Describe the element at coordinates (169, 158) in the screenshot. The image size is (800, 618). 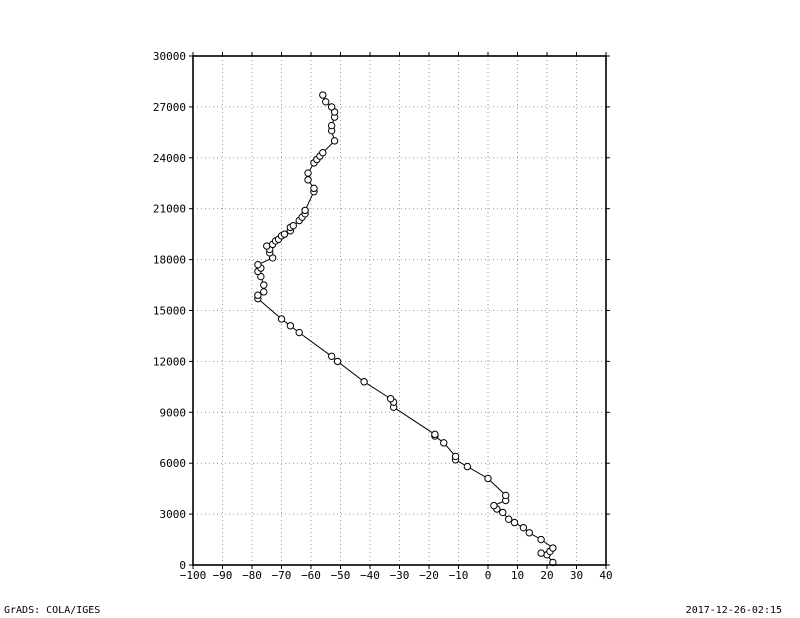
I see `y-tick-label: 24000` at that location.